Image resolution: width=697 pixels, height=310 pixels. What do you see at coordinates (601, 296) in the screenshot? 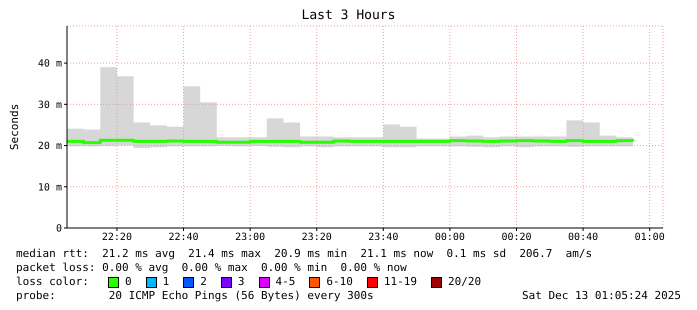
I see `text: Sat Dec 13 01:05:24 2025` at bounding box center [601, 296].